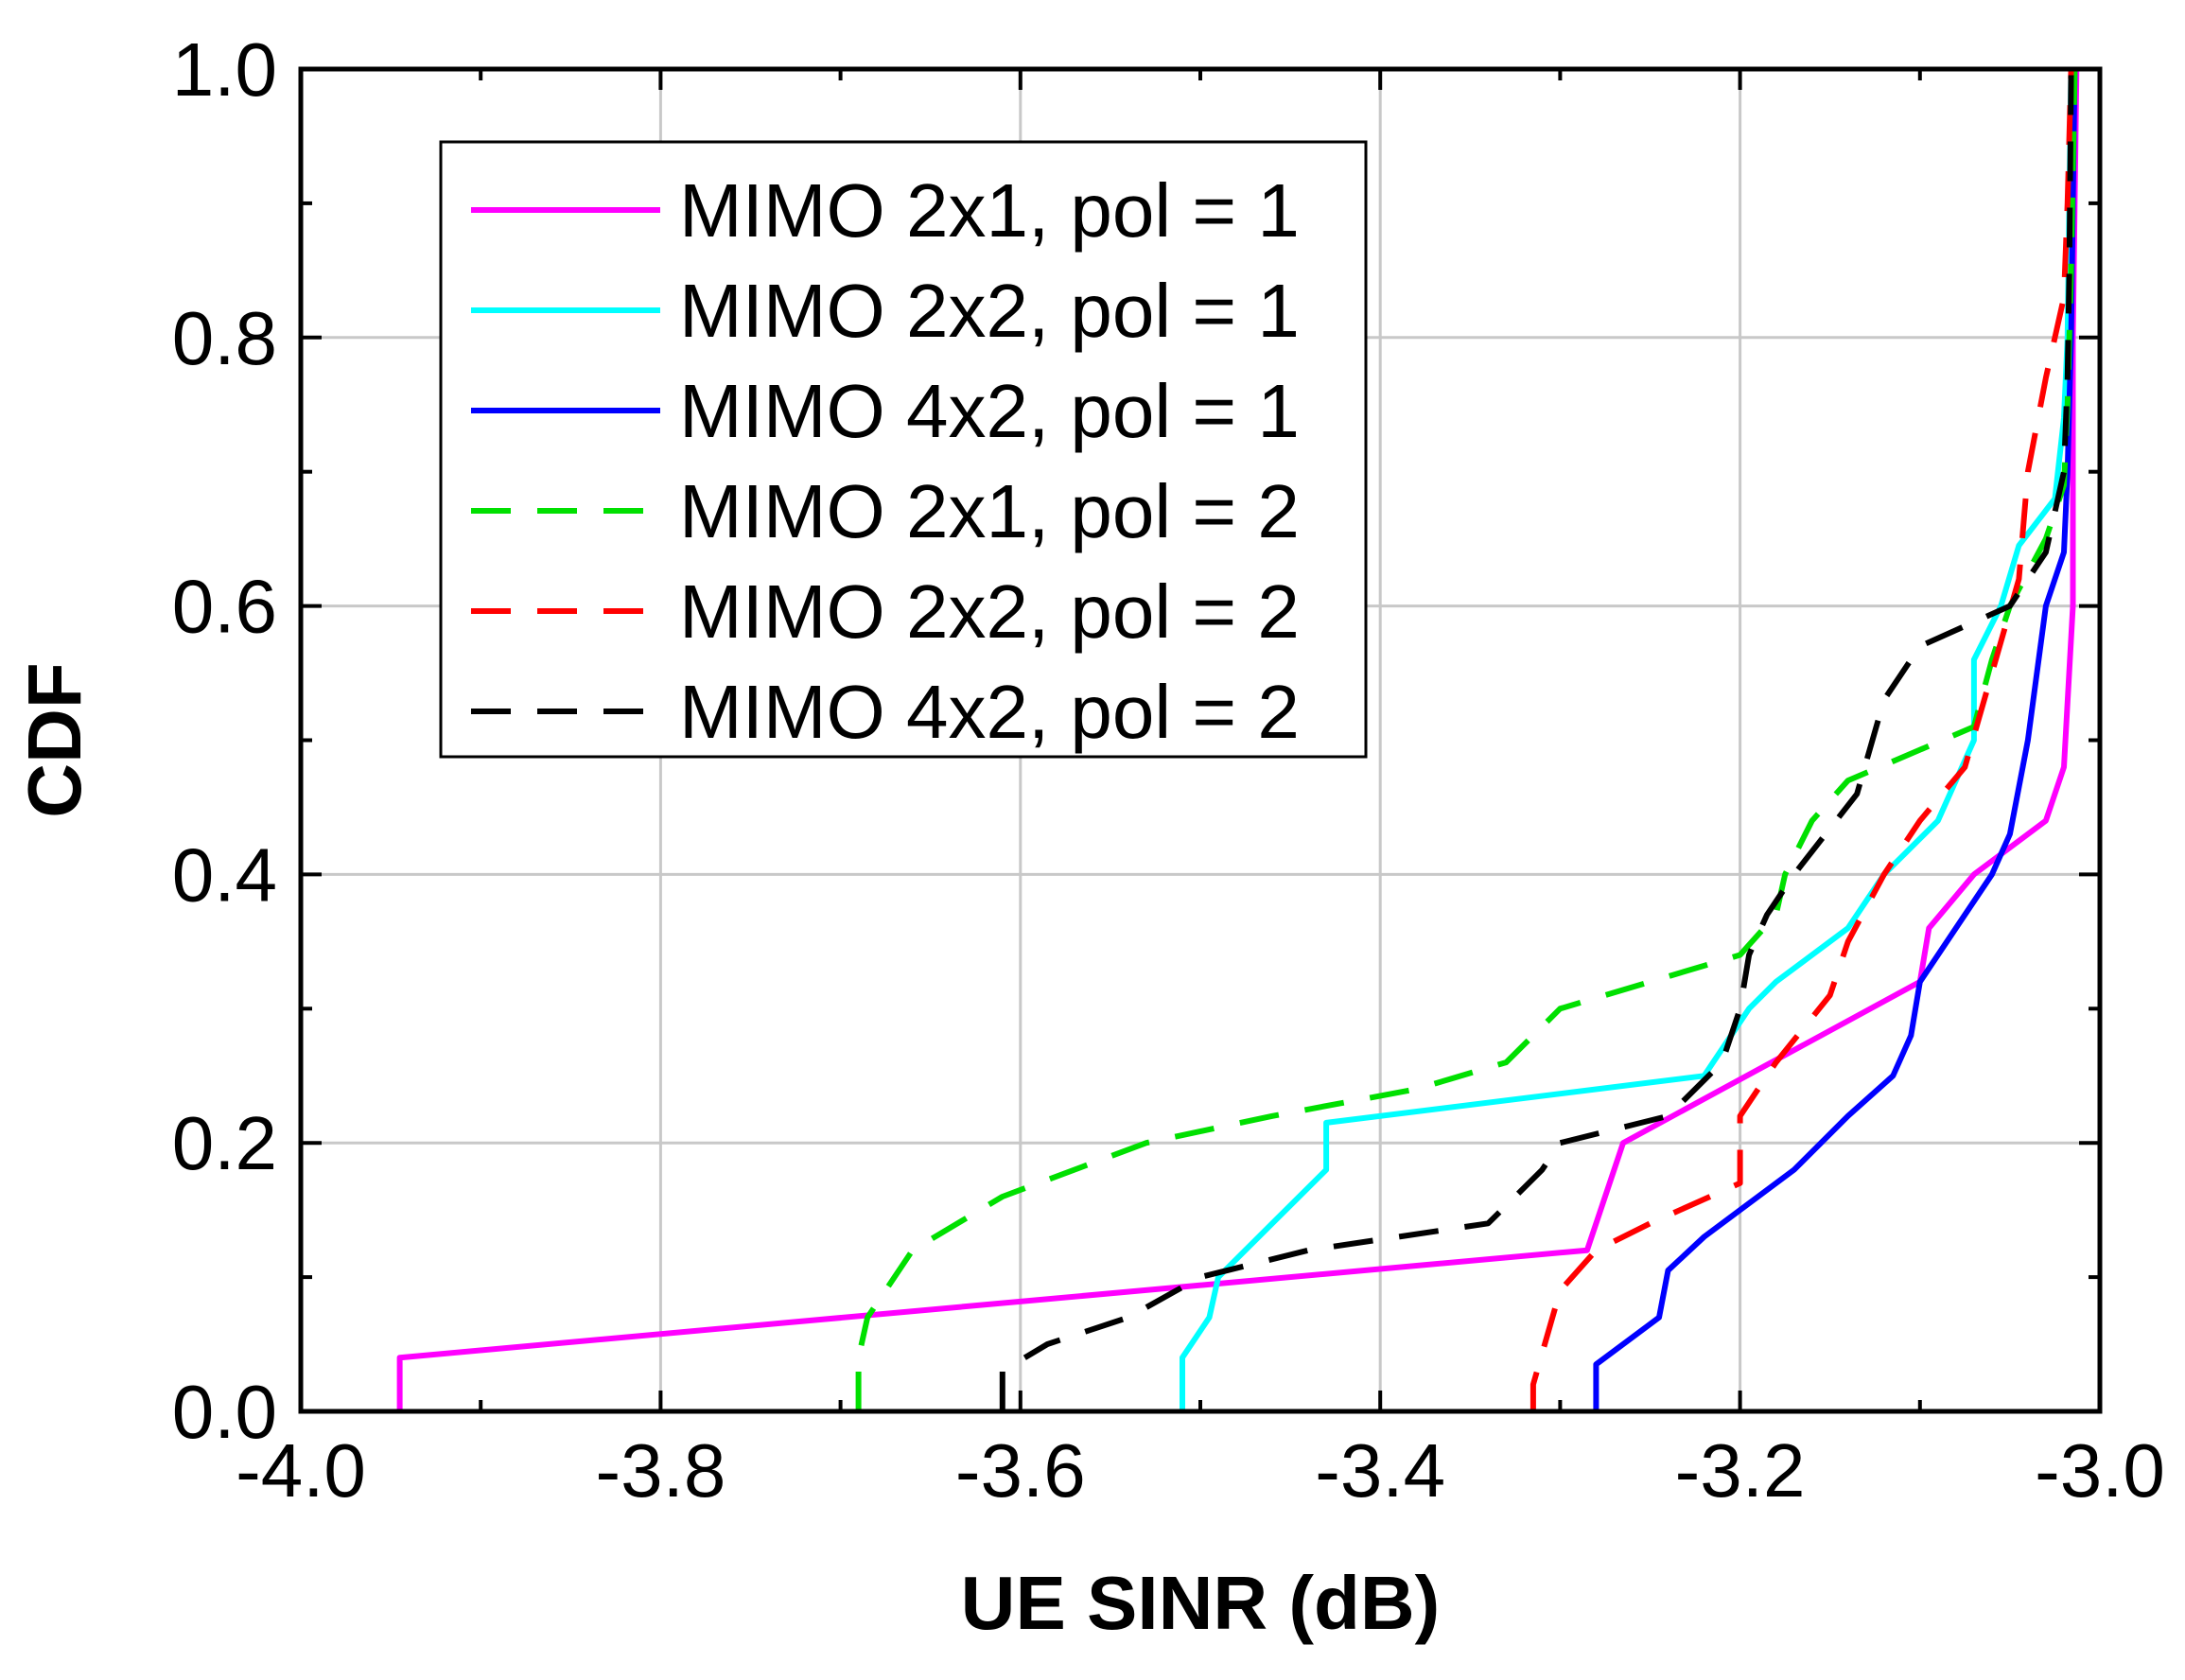 The height and width of the screenshot is (1680, 2185). Describe the element at coordinates (224, 338) in the screenshot. I see `y-tick-label: 0.8` at that location.